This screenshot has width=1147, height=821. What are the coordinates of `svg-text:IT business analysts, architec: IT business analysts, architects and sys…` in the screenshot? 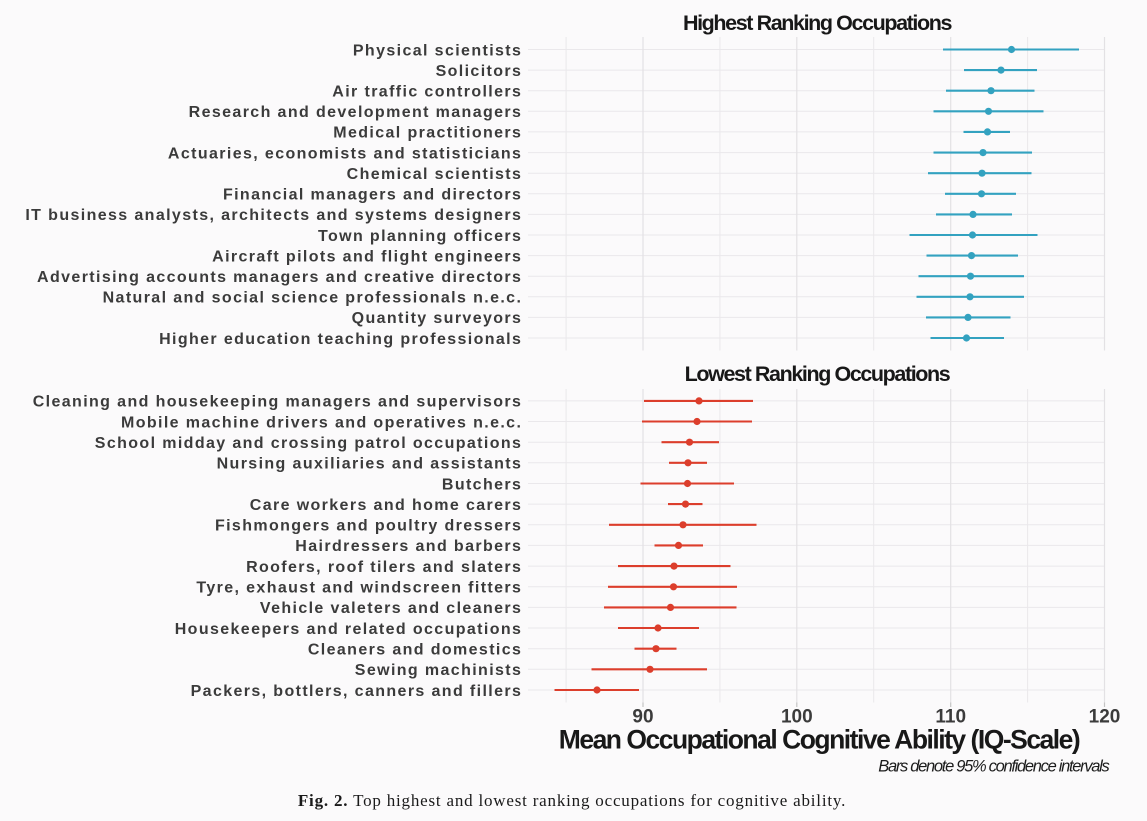 It's located at (273, 215).